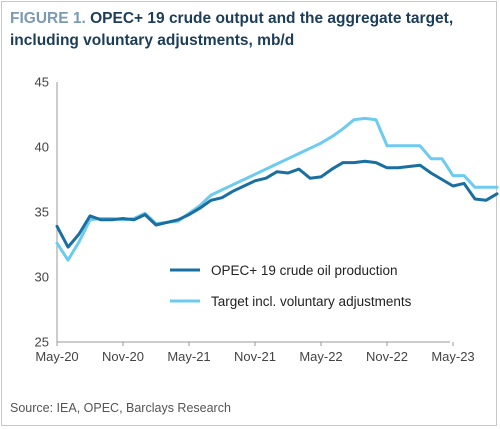  What do you see at coordinates (56, 356) in the screenshot?
I see `x-tick-label: May-20` at bounding box center [56, 356].